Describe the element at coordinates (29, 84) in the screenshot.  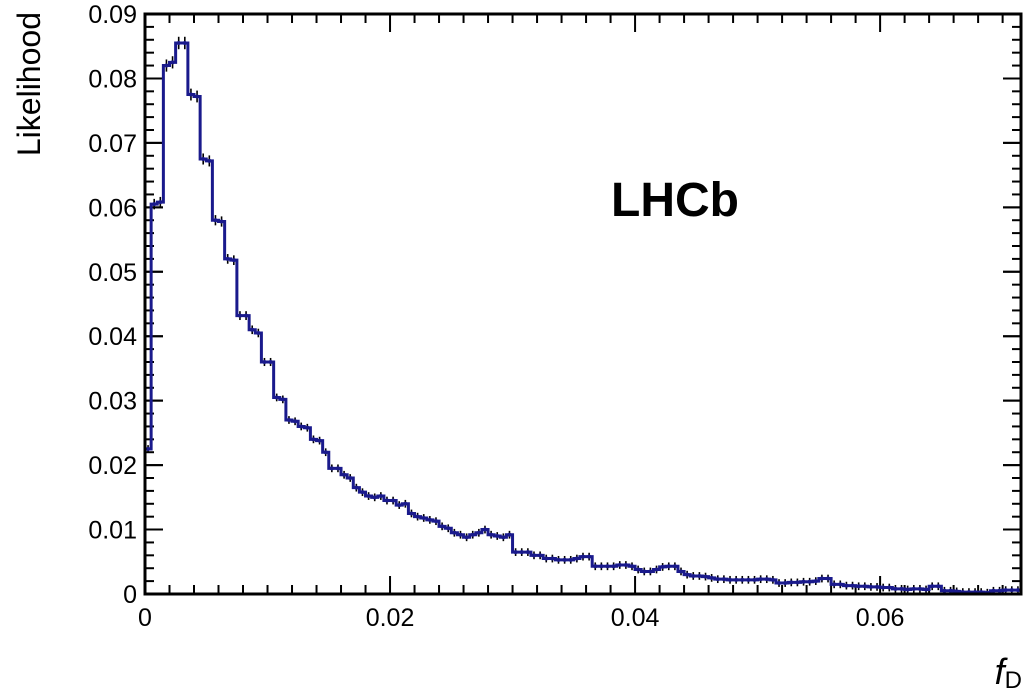
I see `y-axis-title: Likelihood` at that location.